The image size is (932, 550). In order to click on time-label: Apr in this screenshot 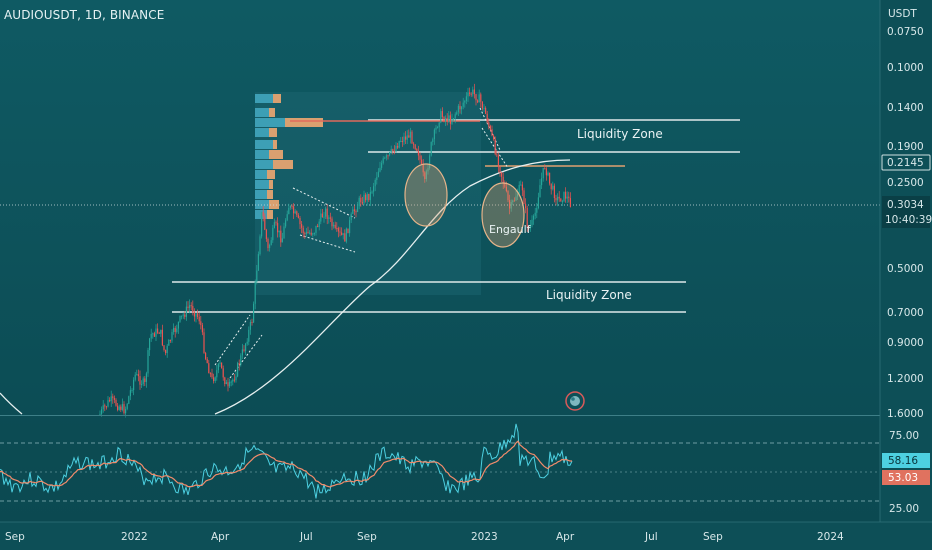, I will do `click(565, 537)`.